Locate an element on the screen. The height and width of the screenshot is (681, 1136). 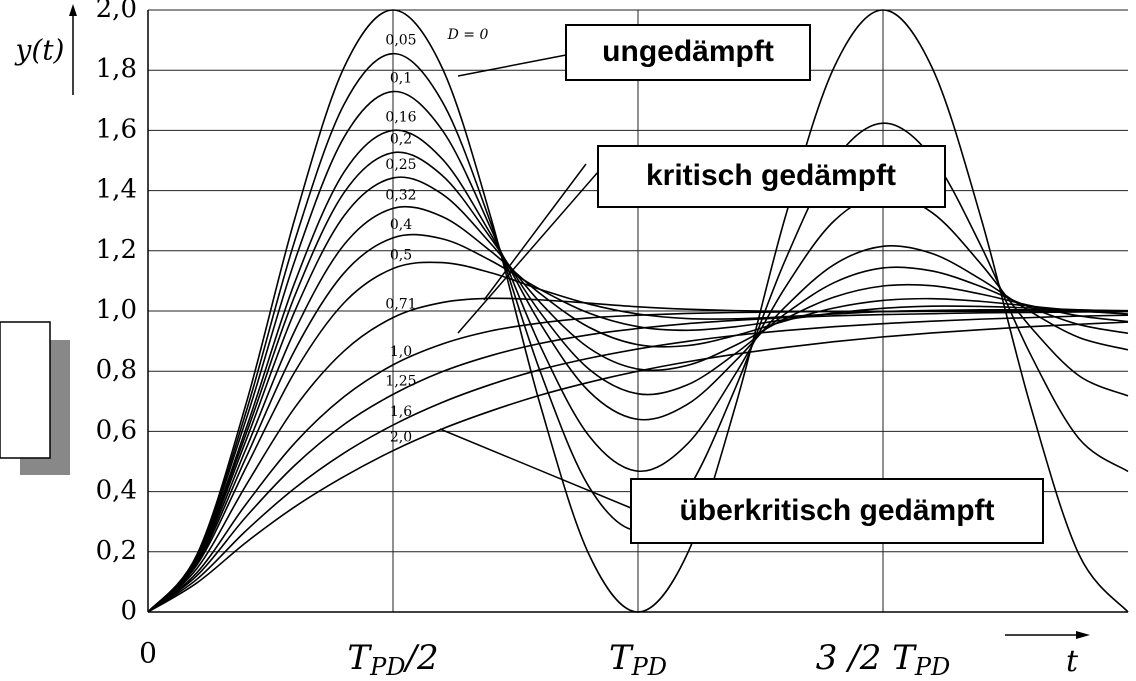
y-tick-label: 0,8 is located at coordinates (116, 370).